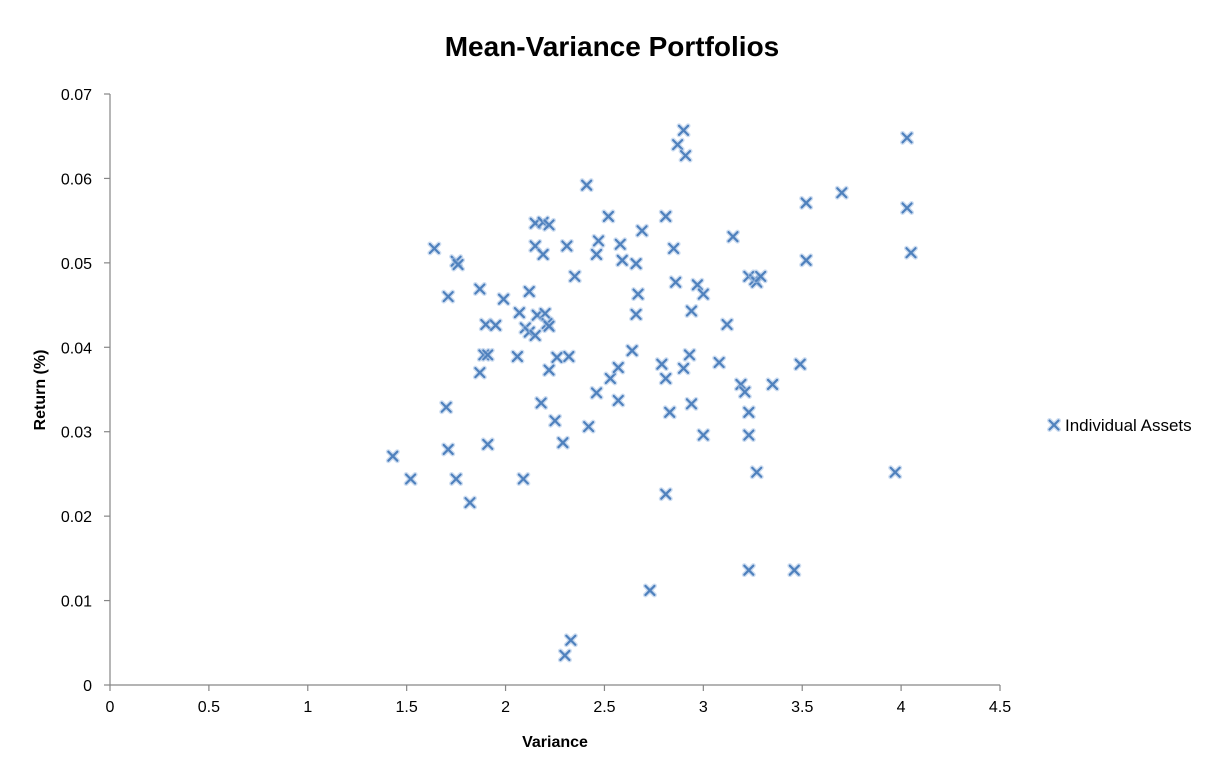  Describe the element at coordinates (76, 433) in the screenshot. I see `y-tick-label: 0.03` at that location.